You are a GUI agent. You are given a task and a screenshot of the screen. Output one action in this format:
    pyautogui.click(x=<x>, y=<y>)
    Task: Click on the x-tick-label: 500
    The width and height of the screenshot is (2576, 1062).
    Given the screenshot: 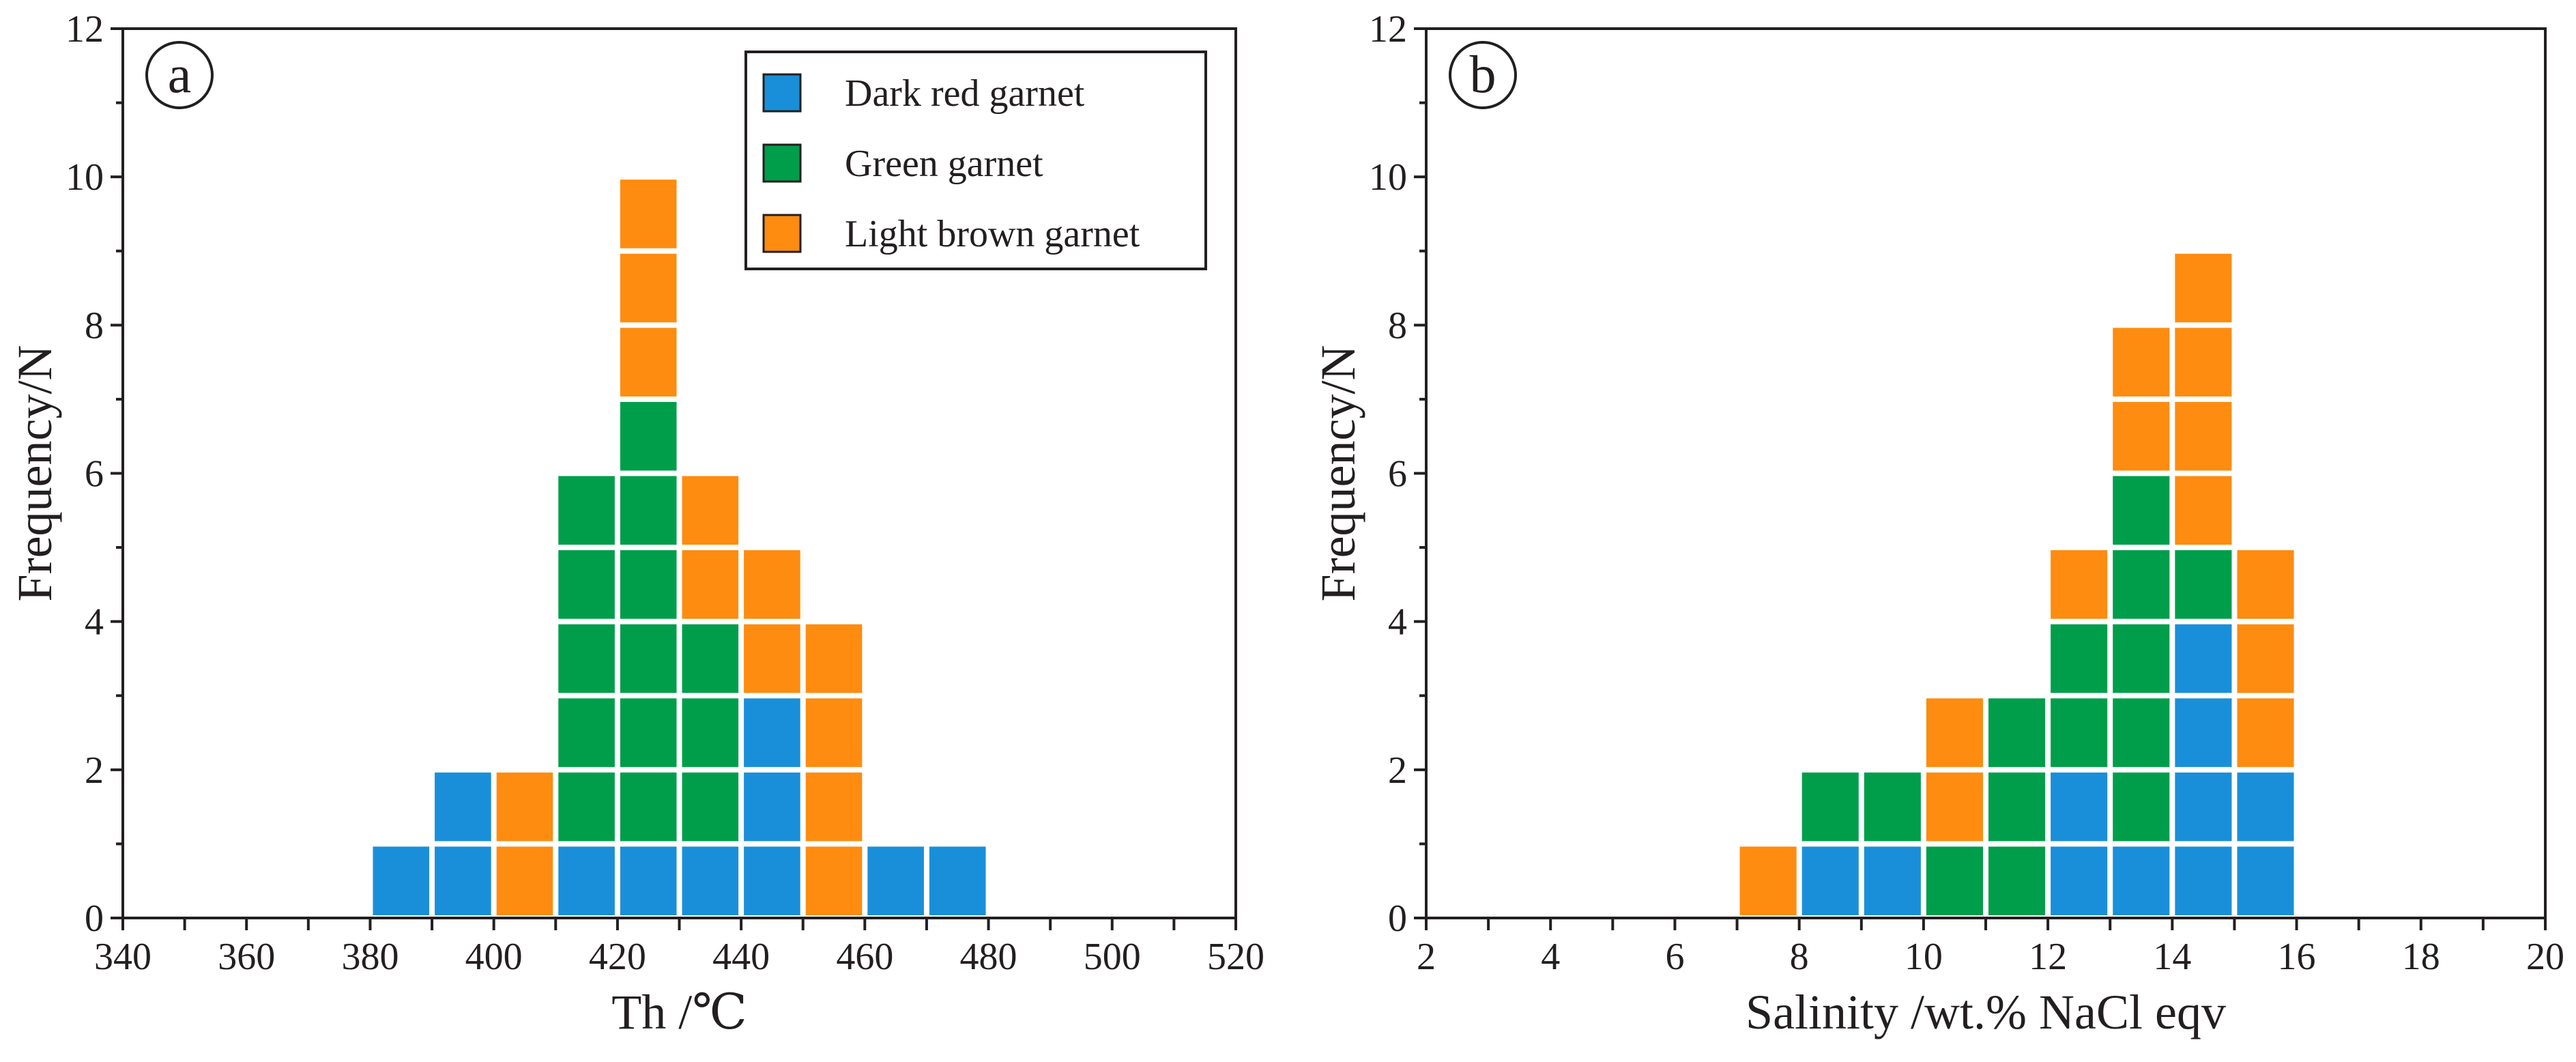 What is the action you would take?
    pyautogui.click(x=1112, y=957)
    